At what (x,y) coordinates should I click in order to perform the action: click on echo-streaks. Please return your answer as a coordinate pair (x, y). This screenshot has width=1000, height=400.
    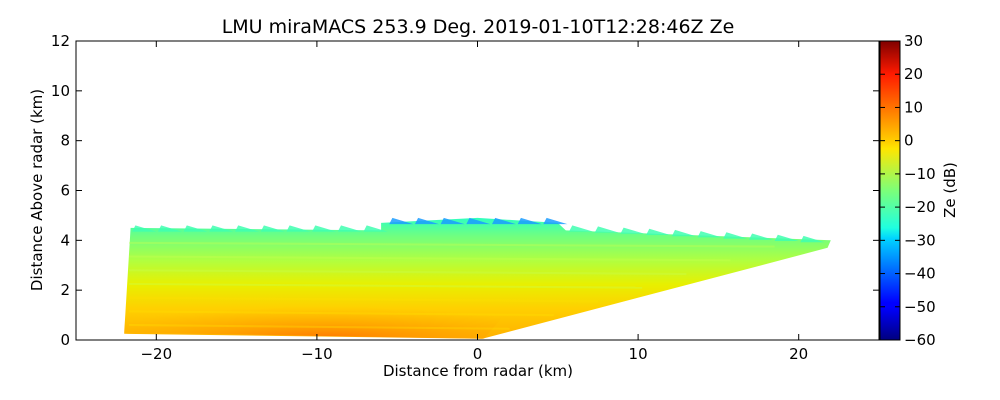
    Looking at the image, I should click on (451, 285).